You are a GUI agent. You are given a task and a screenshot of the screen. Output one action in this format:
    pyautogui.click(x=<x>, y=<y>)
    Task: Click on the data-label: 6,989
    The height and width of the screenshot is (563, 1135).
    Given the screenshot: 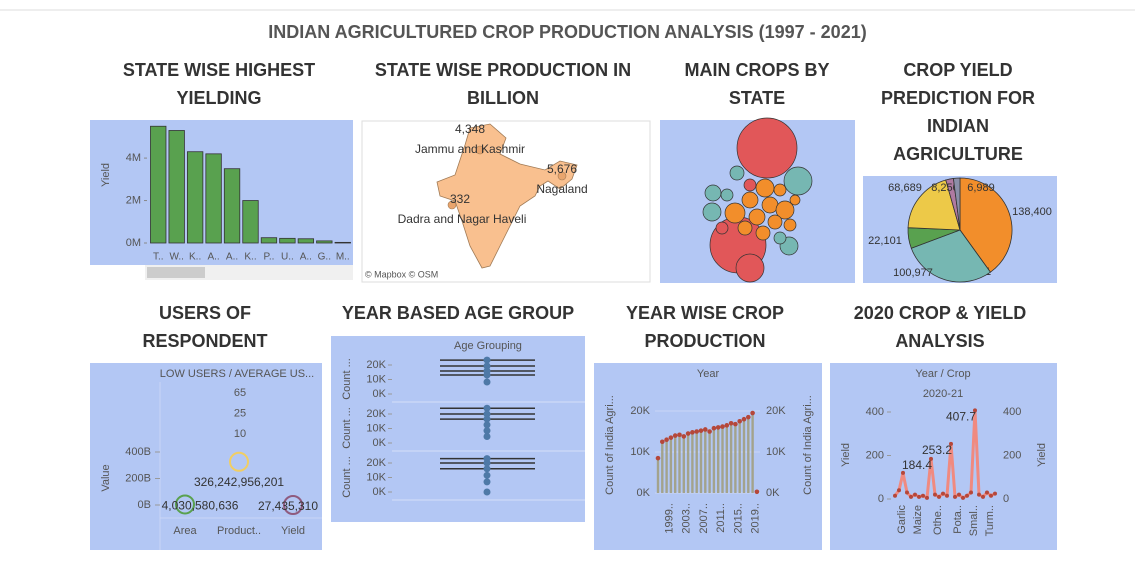 What is the action you would take?
    pyautogui.click(x=981, y=188)
    